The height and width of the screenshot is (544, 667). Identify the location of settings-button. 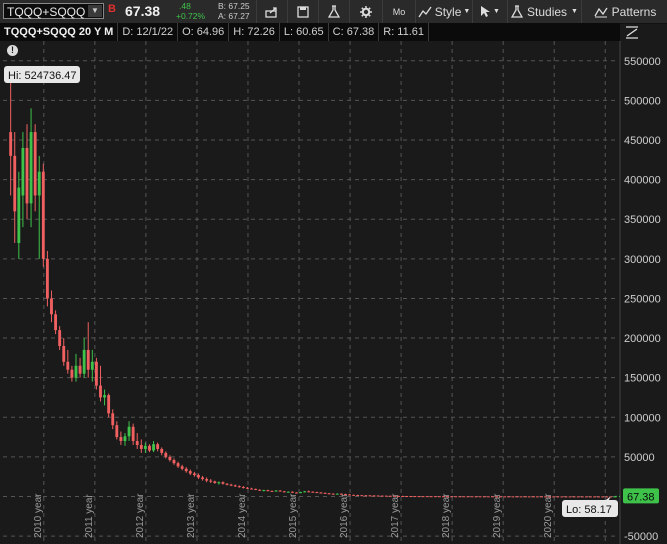
(365, 11).